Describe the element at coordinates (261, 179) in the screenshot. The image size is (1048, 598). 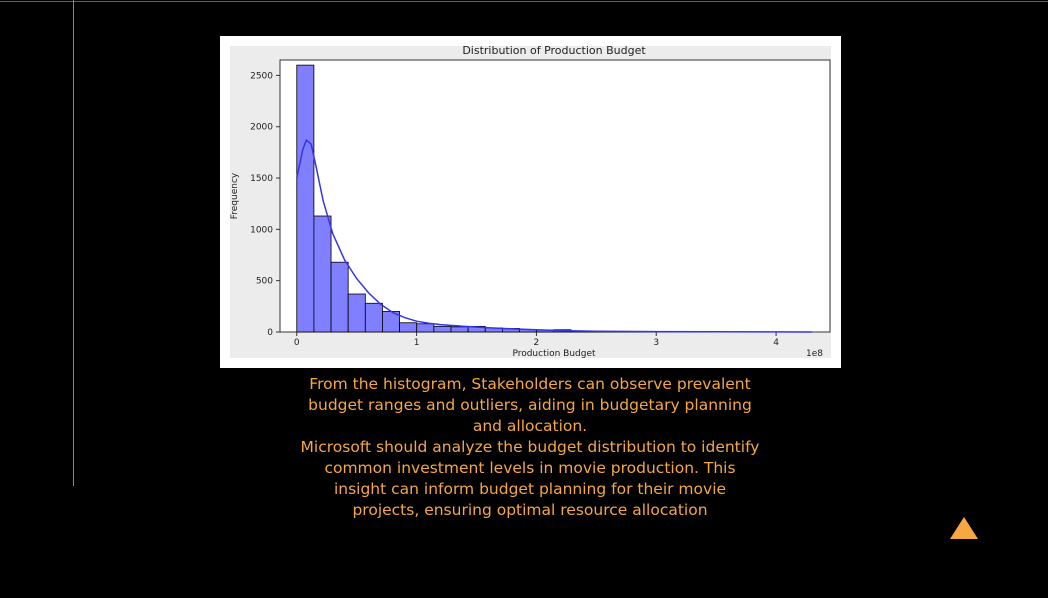
I see `y-tick-label: 1500` at that location.